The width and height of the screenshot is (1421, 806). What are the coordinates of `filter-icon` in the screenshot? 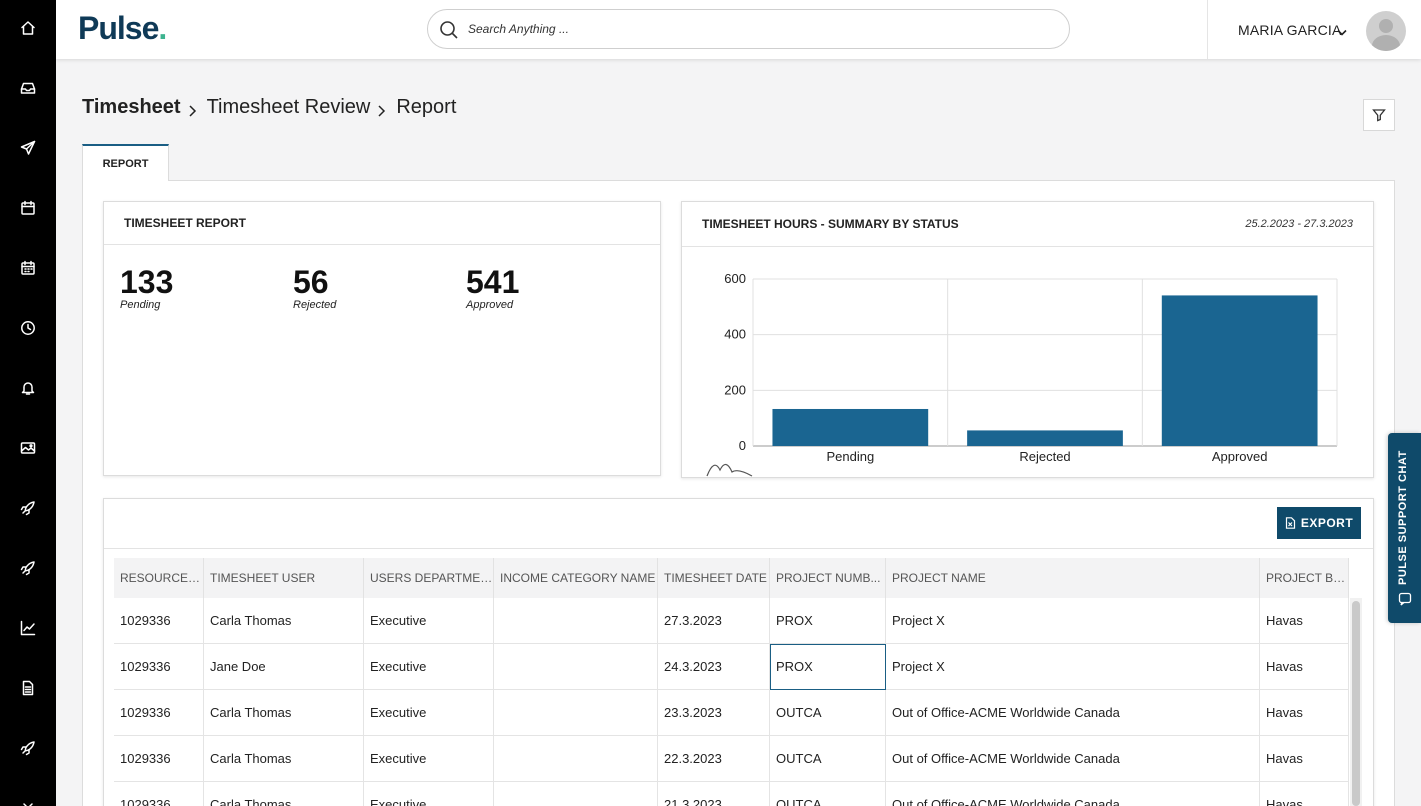 It's located at (1379, 115).